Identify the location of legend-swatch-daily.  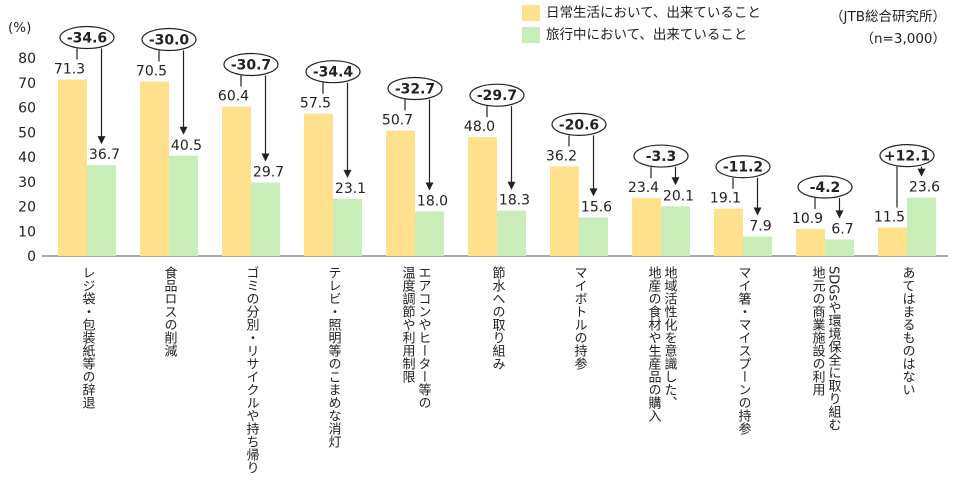
(531, 13).